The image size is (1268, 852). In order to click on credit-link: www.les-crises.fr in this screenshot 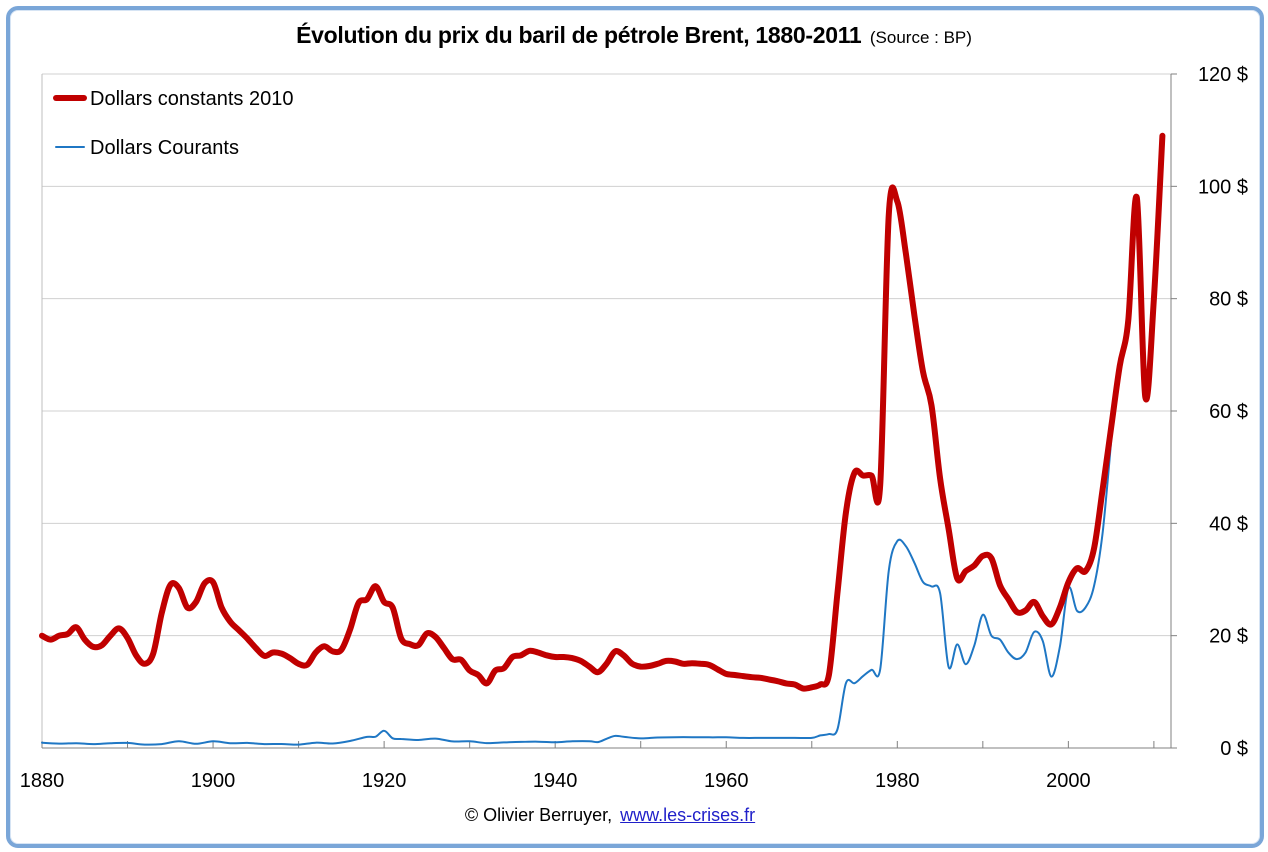, I will do `click(688, 815)`.